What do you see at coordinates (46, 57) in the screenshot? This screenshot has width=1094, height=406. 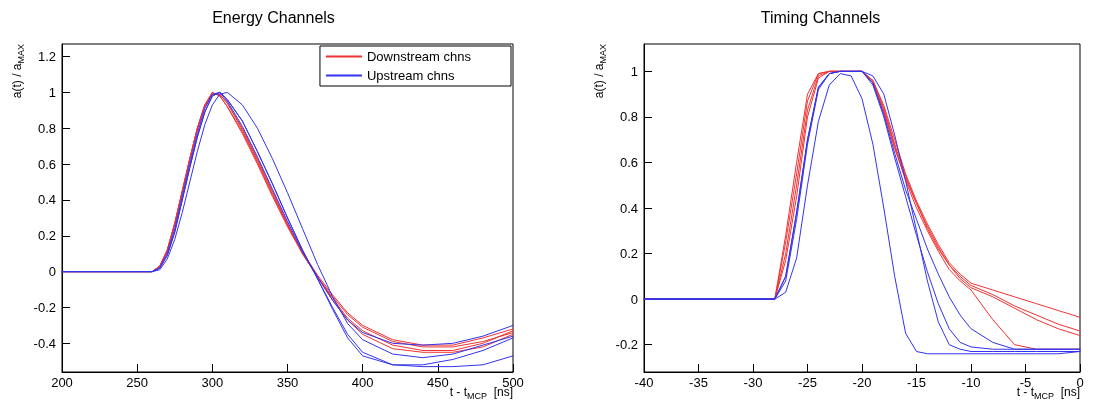 I see `y-tick-label: 1.2` at bounding box center [46, 57].